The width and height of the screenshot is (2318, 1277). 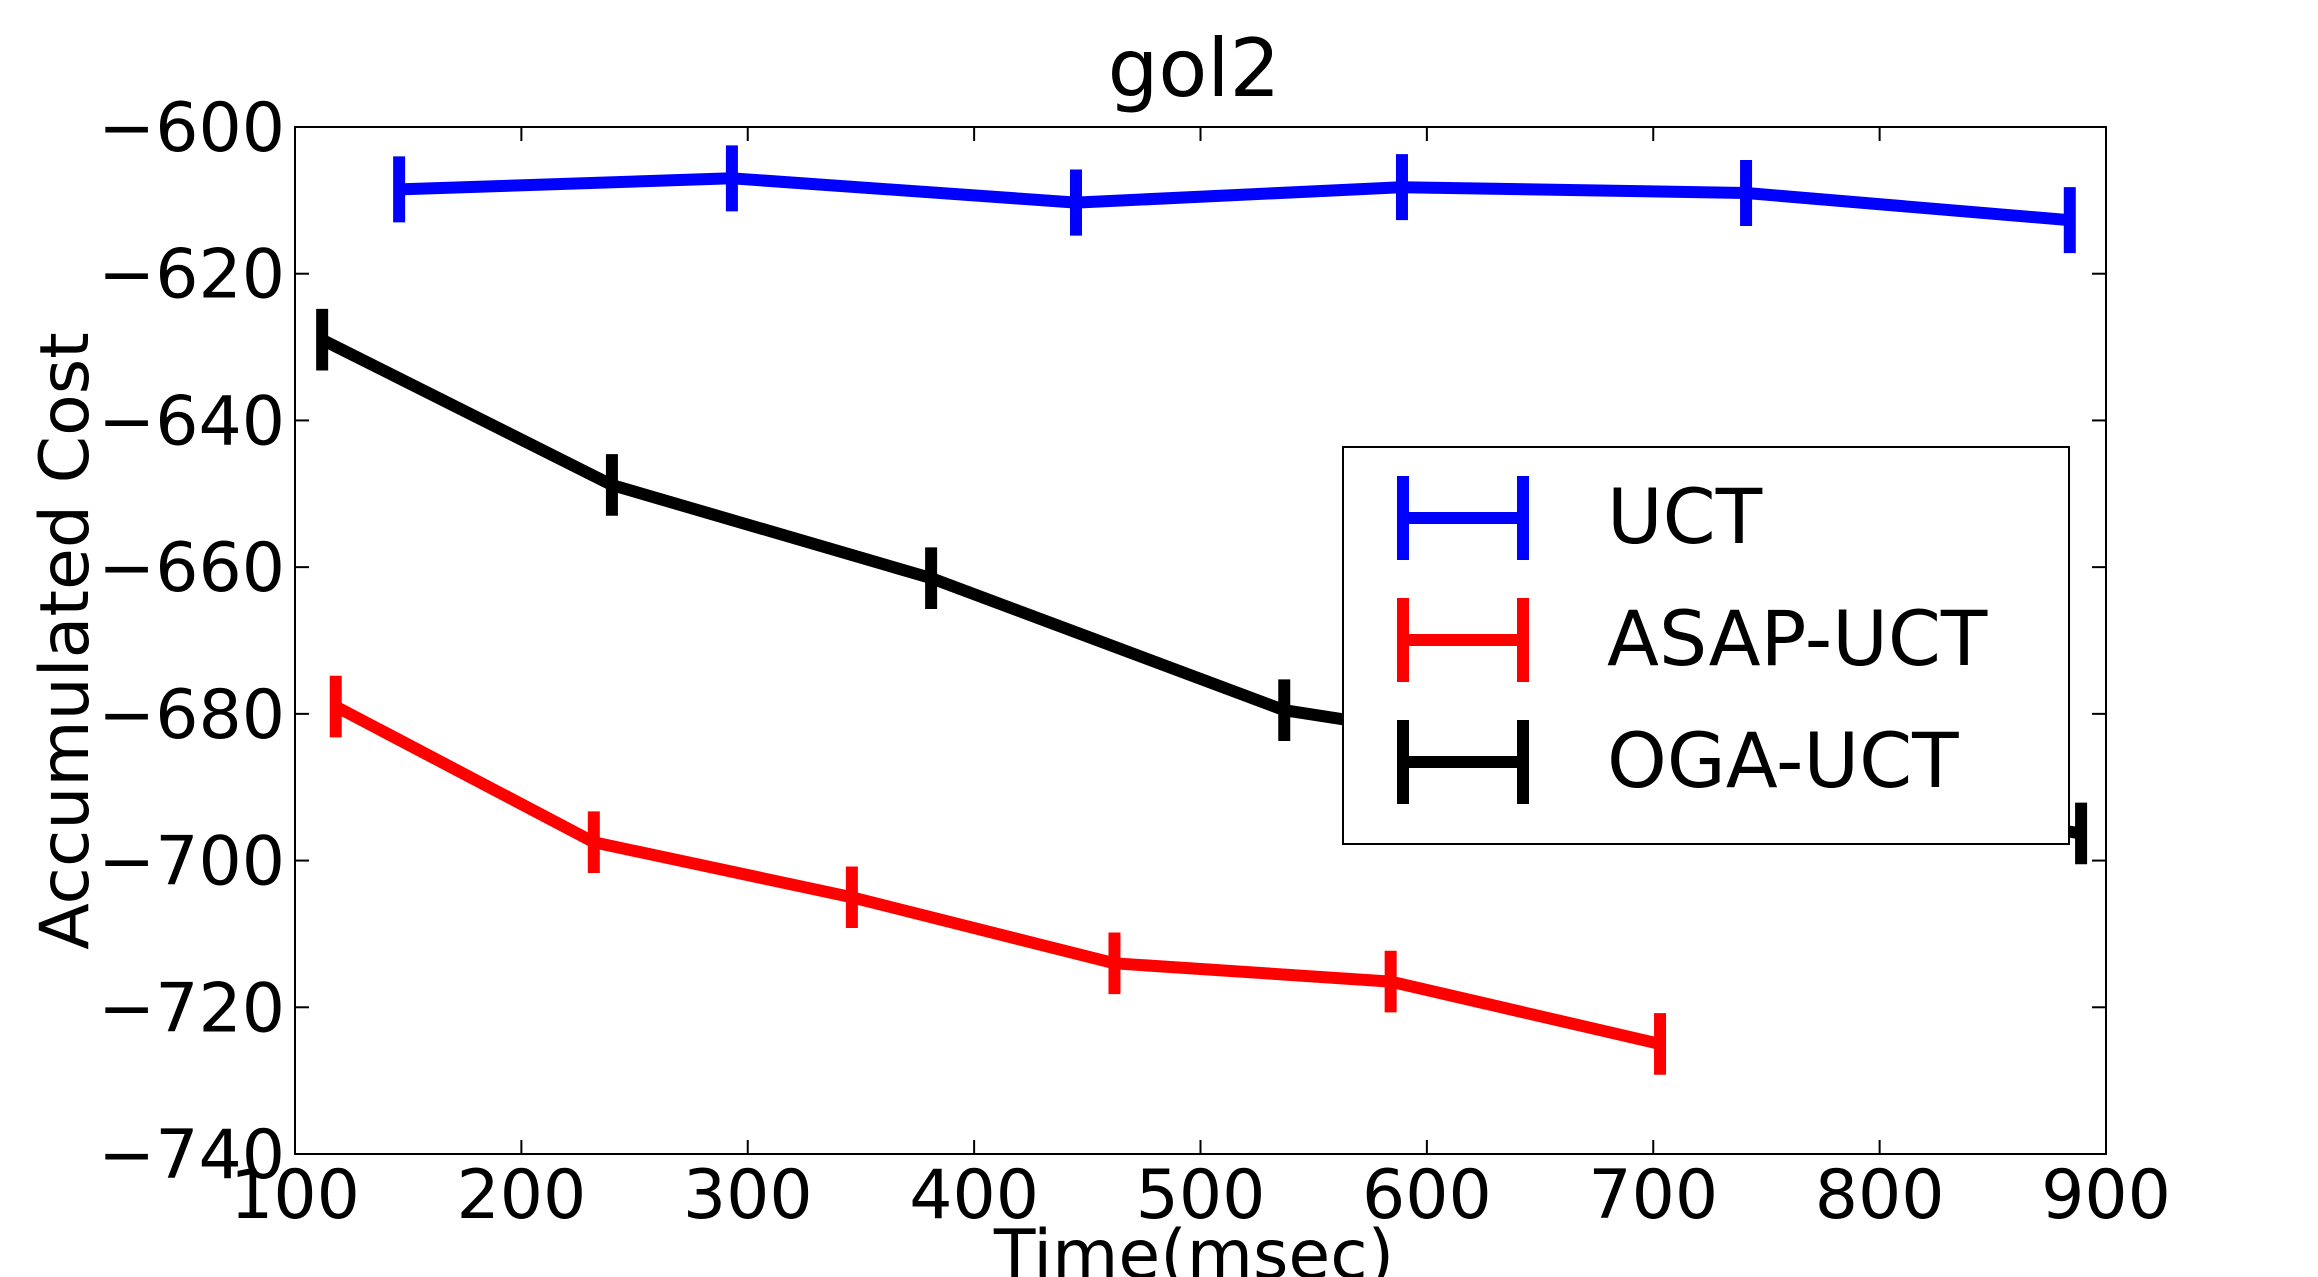 I want to click on legend-label-0: UCT, so click(x=1685, y=516).